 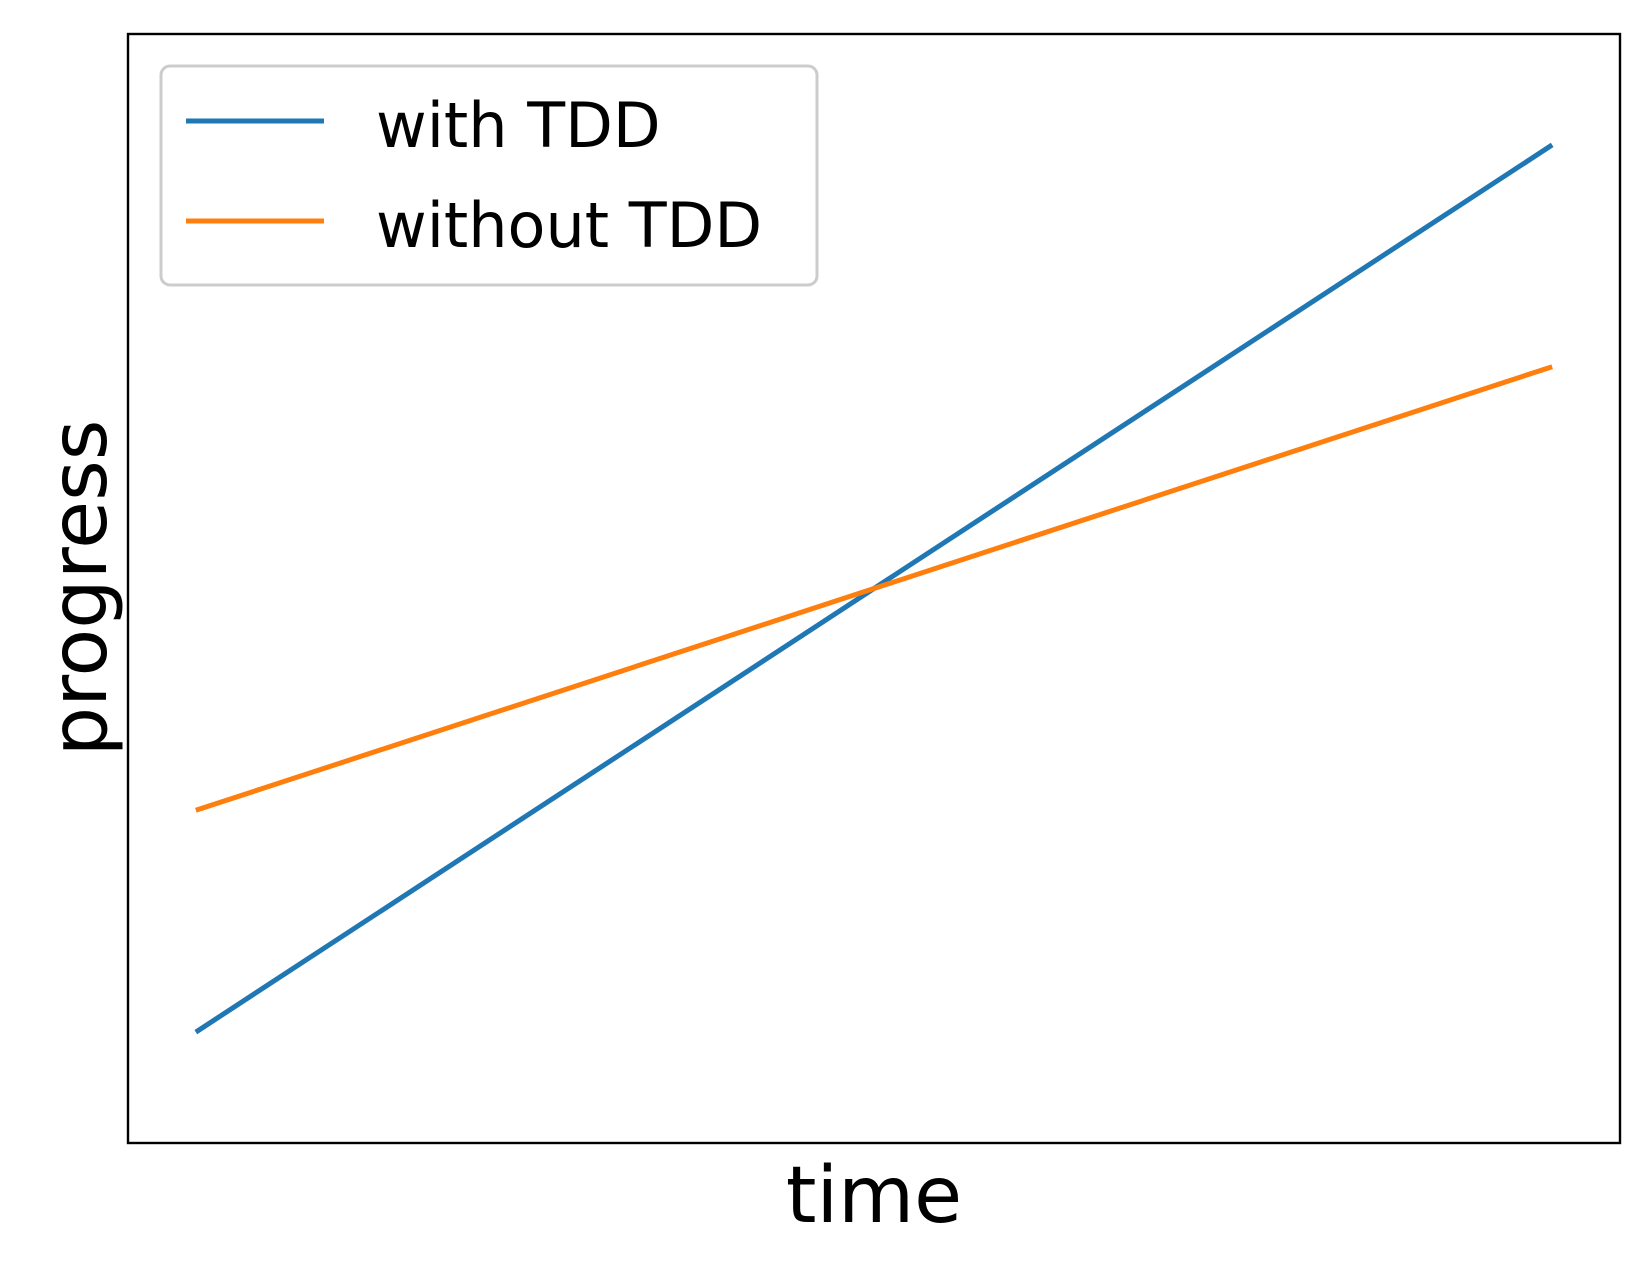 What do you see at coordinates (874, 1196) in the screenshot?
I see `x-axis-label: time` at bounding box center [874, 1196].